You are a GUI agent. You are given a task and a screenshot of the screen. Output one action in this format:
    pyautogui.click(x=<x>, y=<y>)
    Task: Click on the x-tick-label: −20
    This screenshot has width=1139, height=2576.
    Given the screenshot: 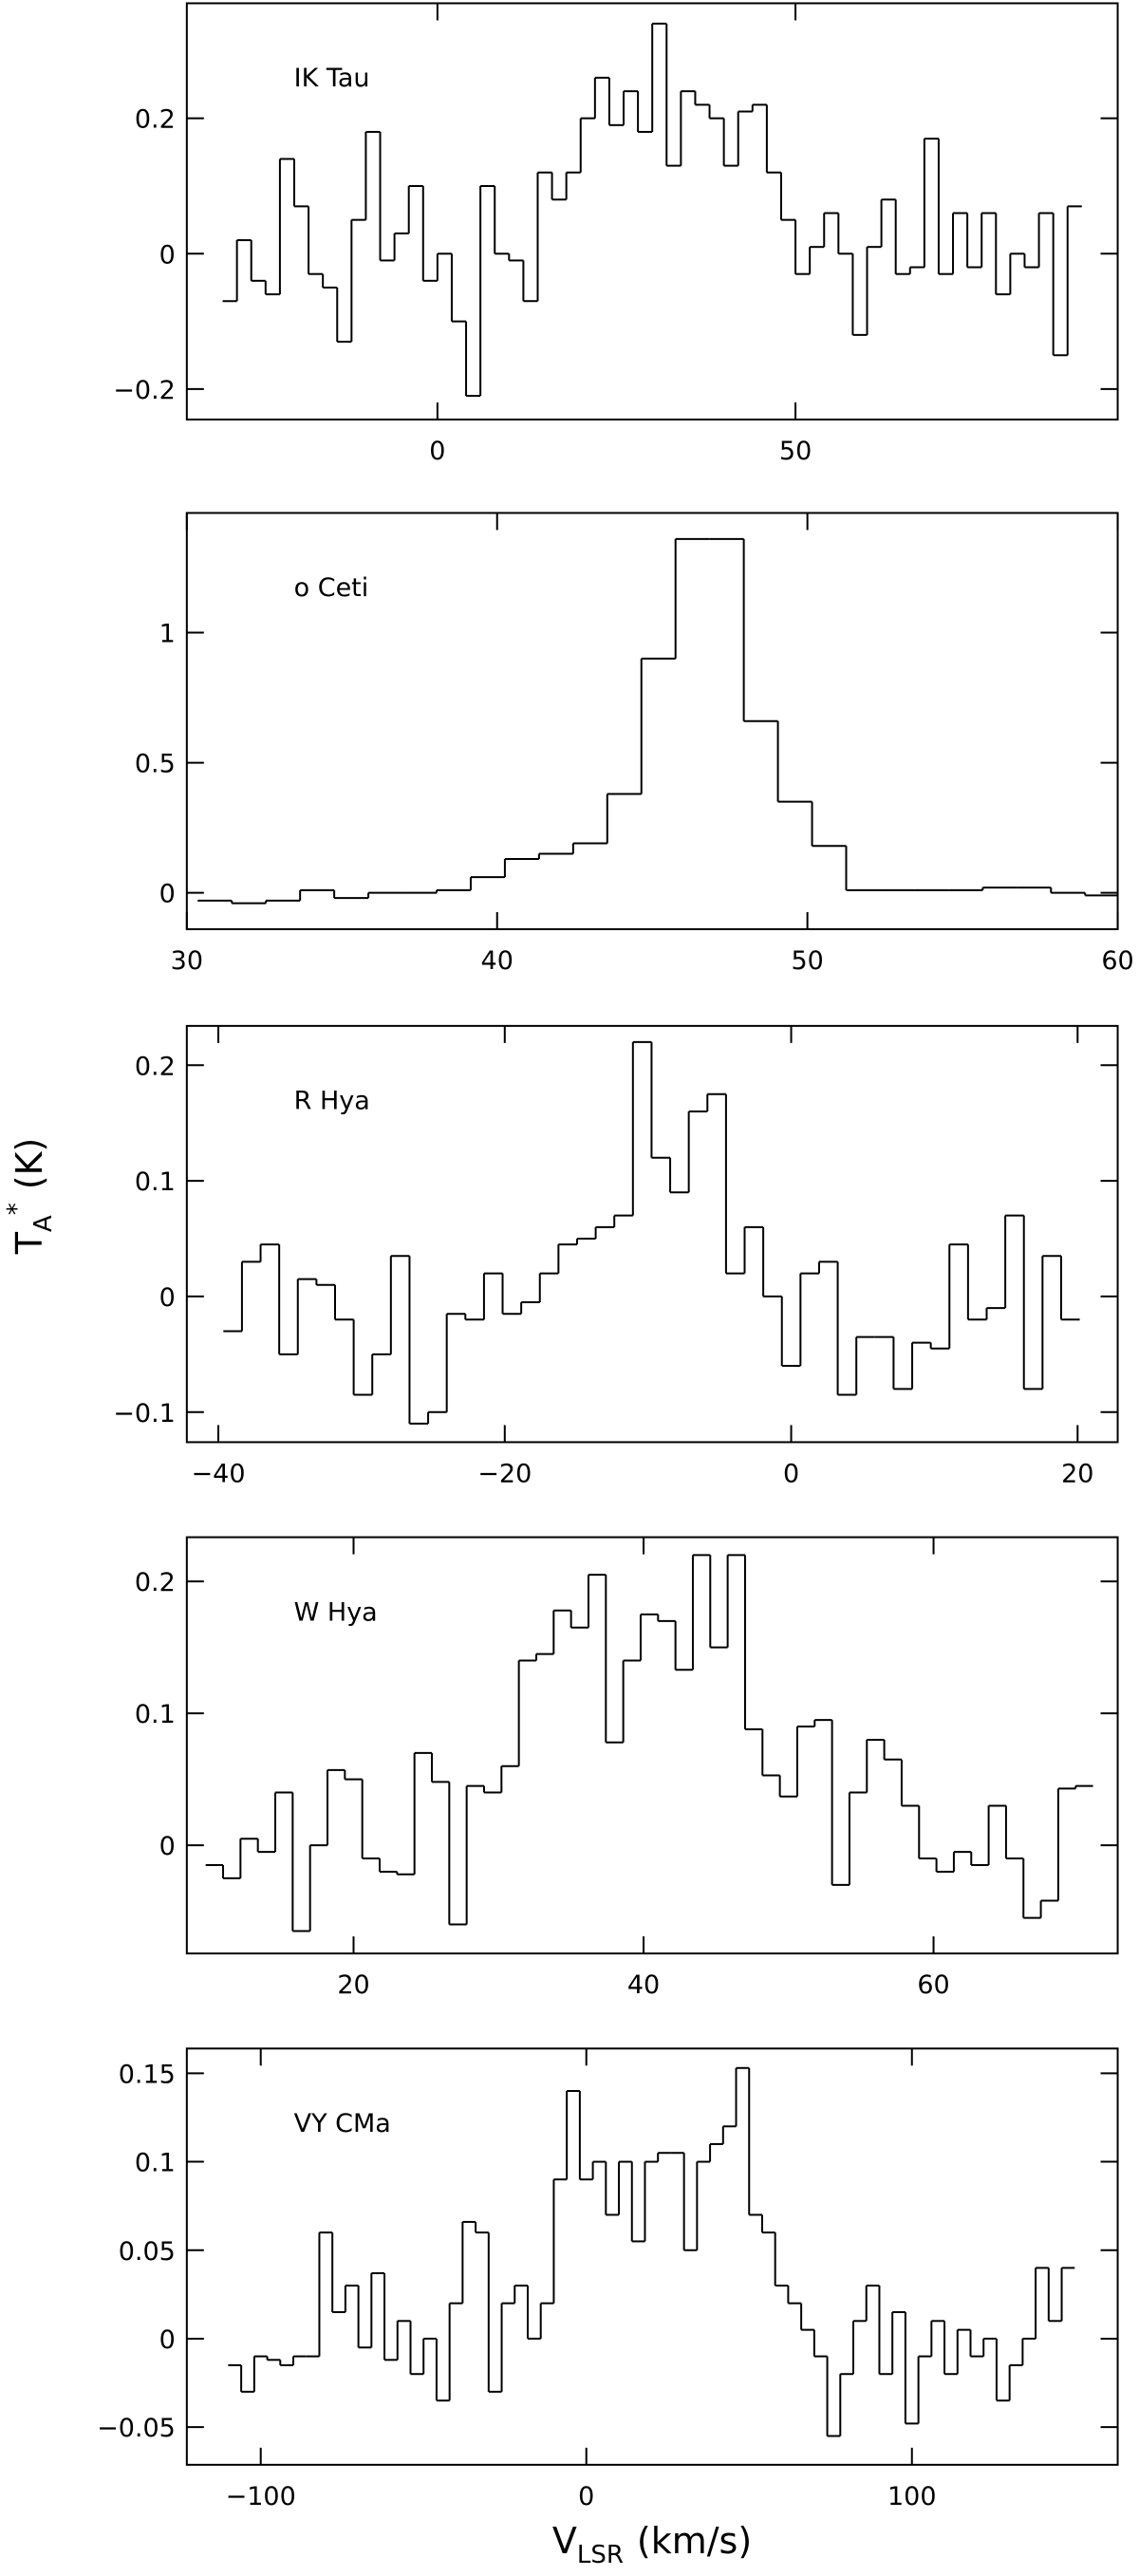 What is the action you would take?
    pyautogui.click(x=504, y=1473)
    